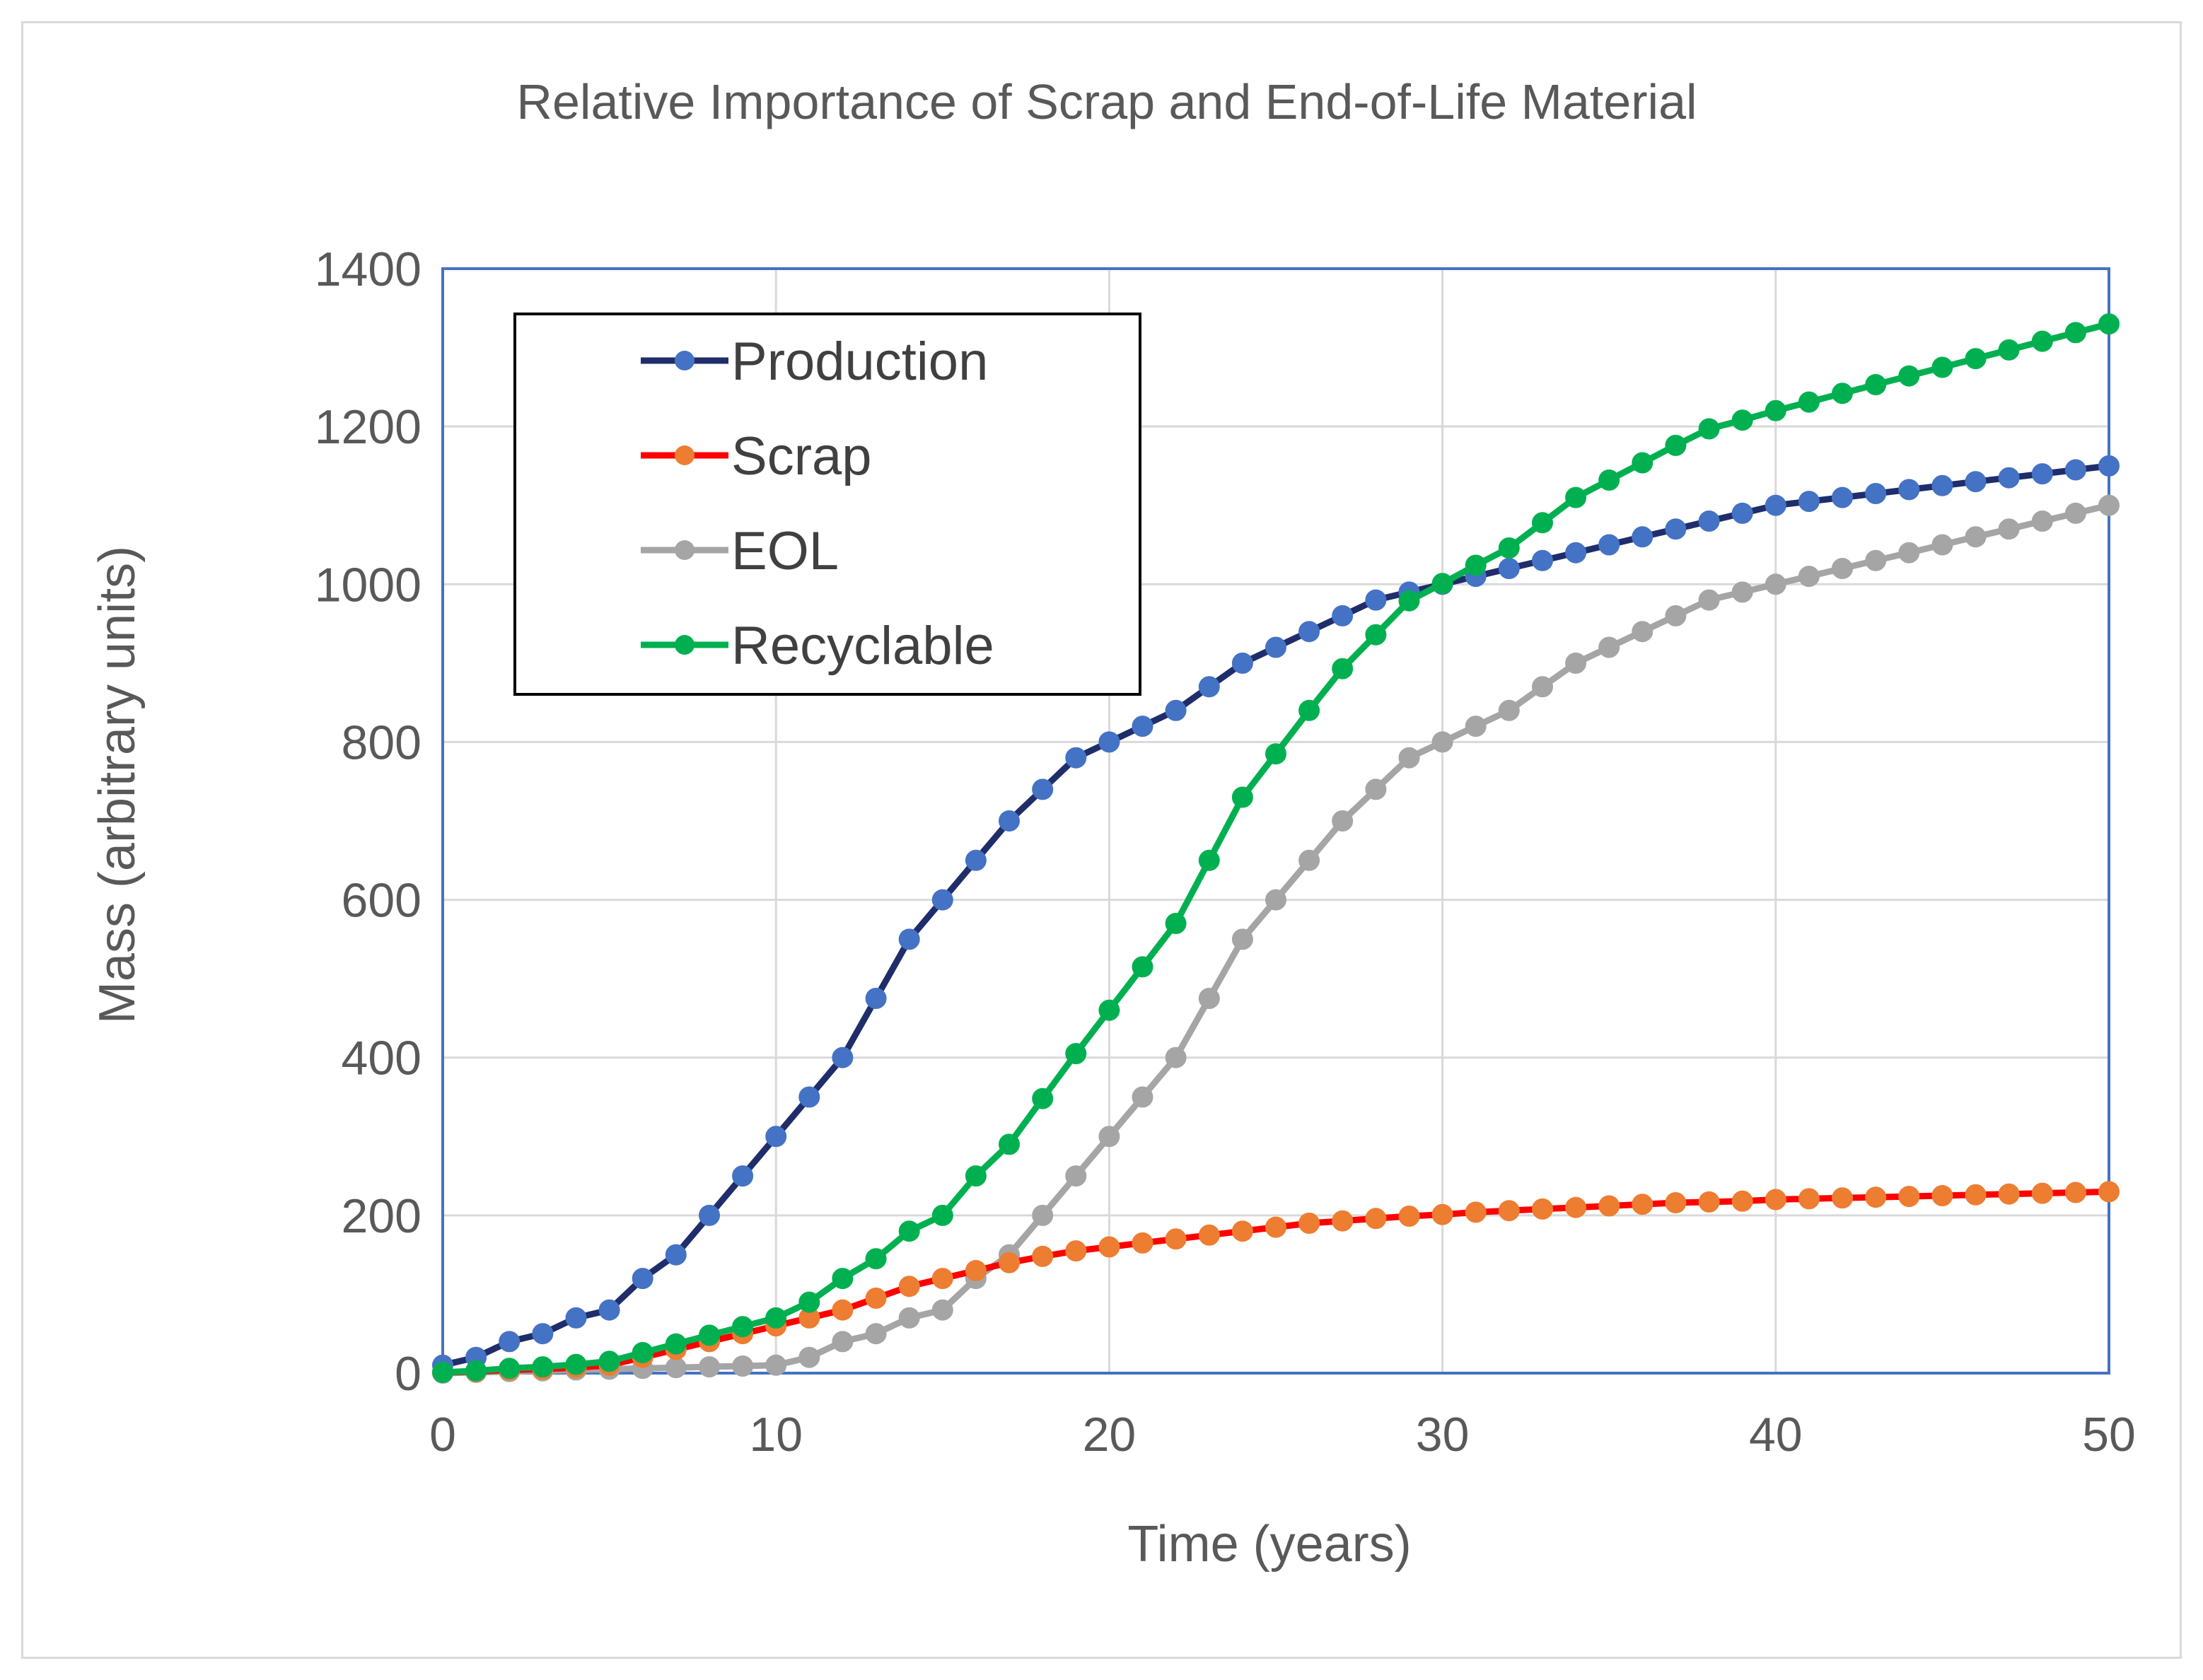  What do you see at coordinates (382, 1058) in the screenshot?
I see `y-tick-label: 400` at bounding box center [382, 1058].